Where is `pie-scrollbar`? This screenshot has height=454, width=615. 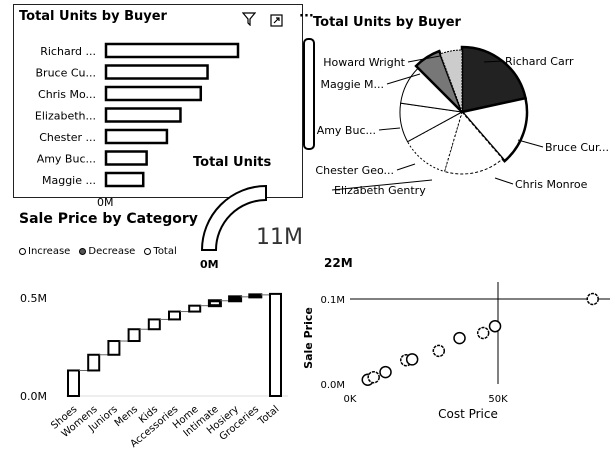 pie-scrollbar is located at coordinates (309, 94).